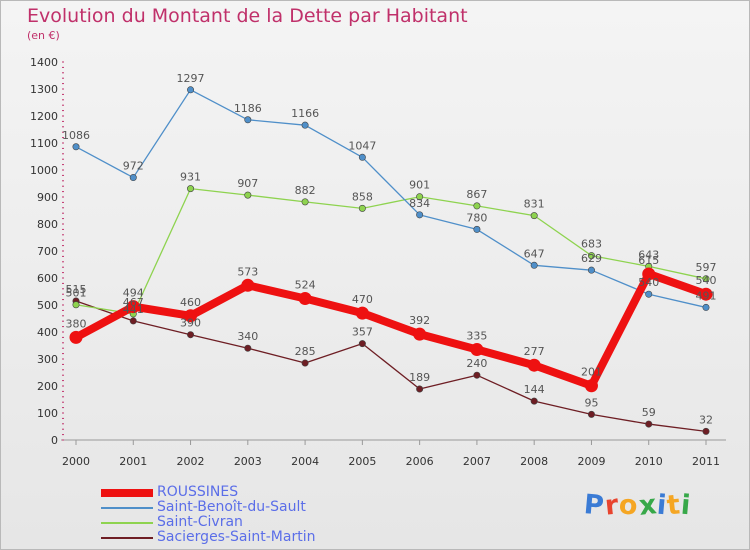  What do you see at coordinates (44, 62) in the screenshot?
I see `y-tick-label: 1400` at bounding box center [44, 62].